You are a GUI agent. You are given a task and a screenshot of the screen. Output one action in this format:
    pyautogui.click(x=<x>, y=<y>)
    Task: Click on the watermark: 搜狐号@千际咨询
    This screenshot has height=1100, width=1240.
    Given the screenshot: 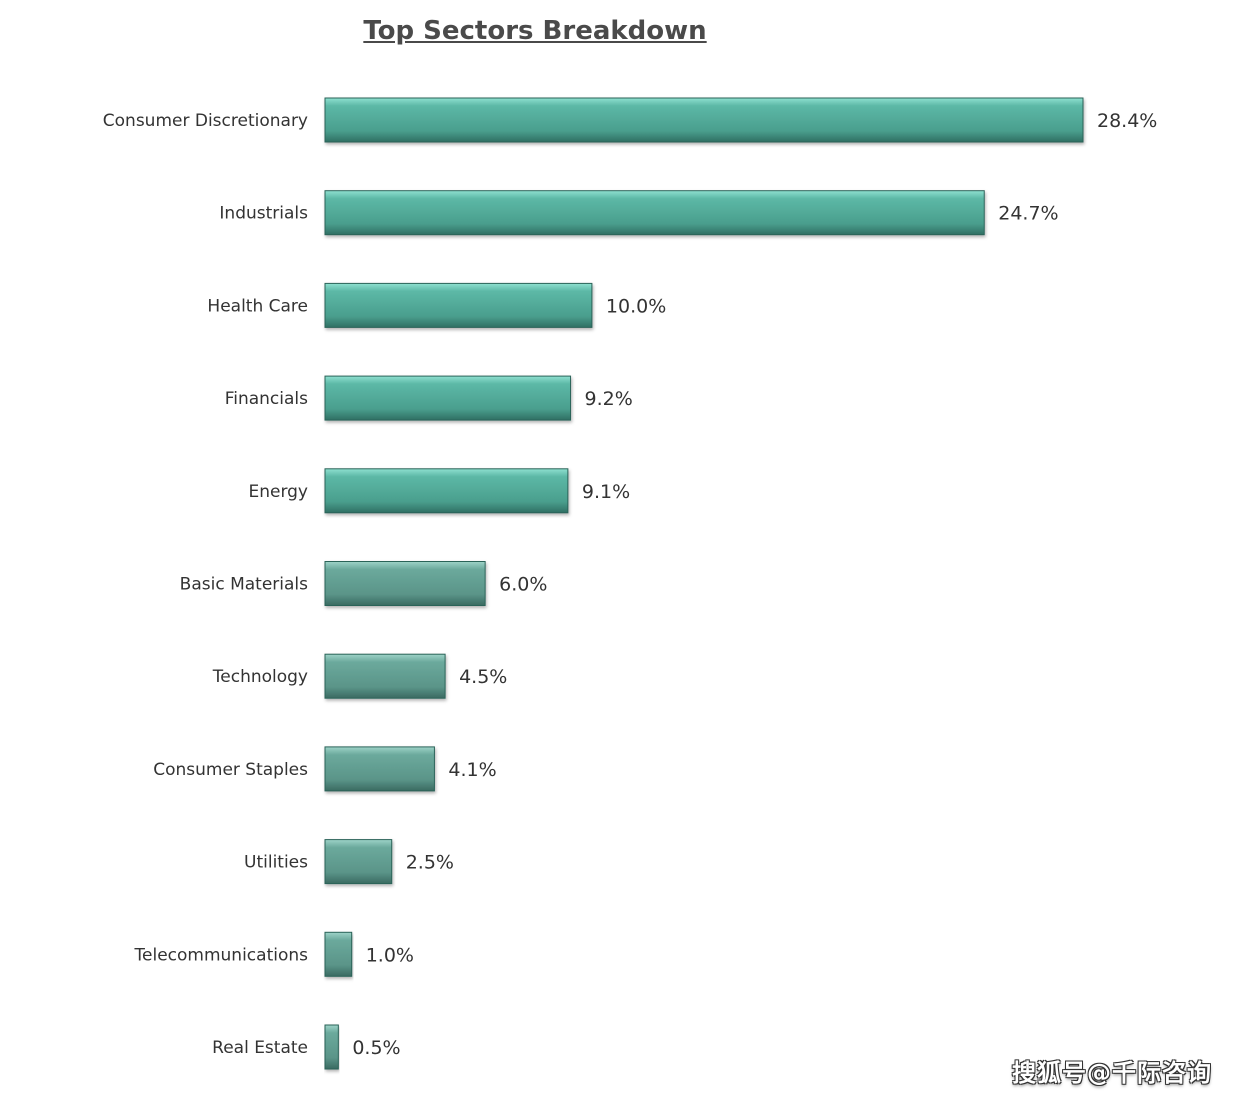 What is the action you would take?
    pyautogui.click(x=1112, y=1073)
    